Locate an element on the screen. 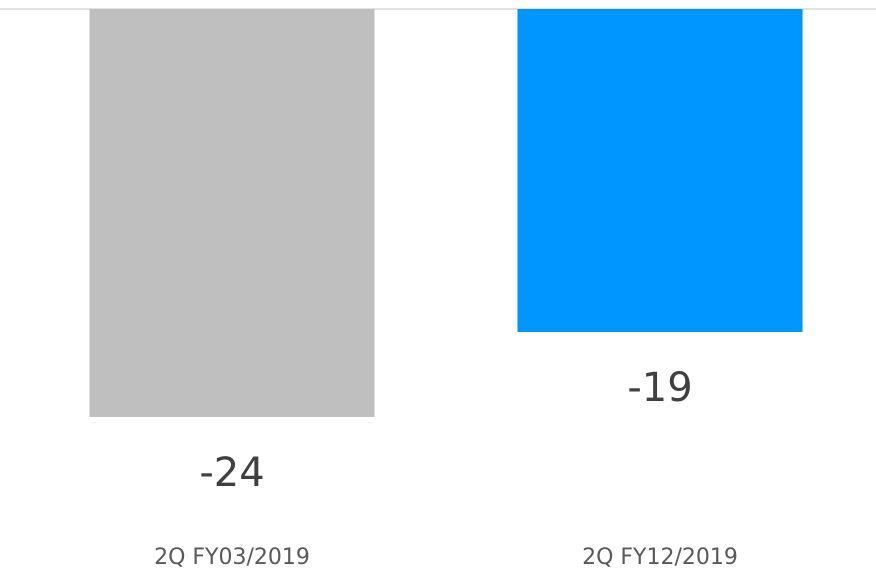 Image resolution: width=876 pixels, height=578 pixels. value-label: -24 is located at coordinates (231, 473).